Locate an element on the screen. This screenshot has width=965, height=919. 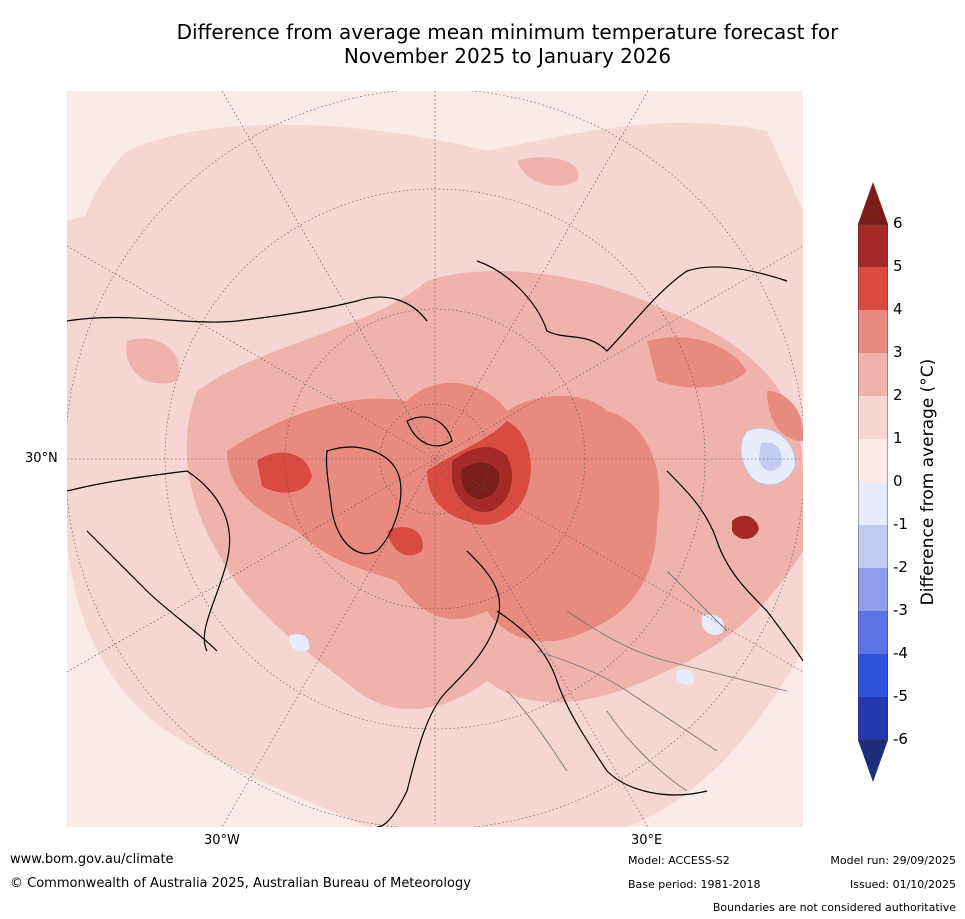
issued-text: Issued: 01/10/2025 is located at coordinates (902, 884).